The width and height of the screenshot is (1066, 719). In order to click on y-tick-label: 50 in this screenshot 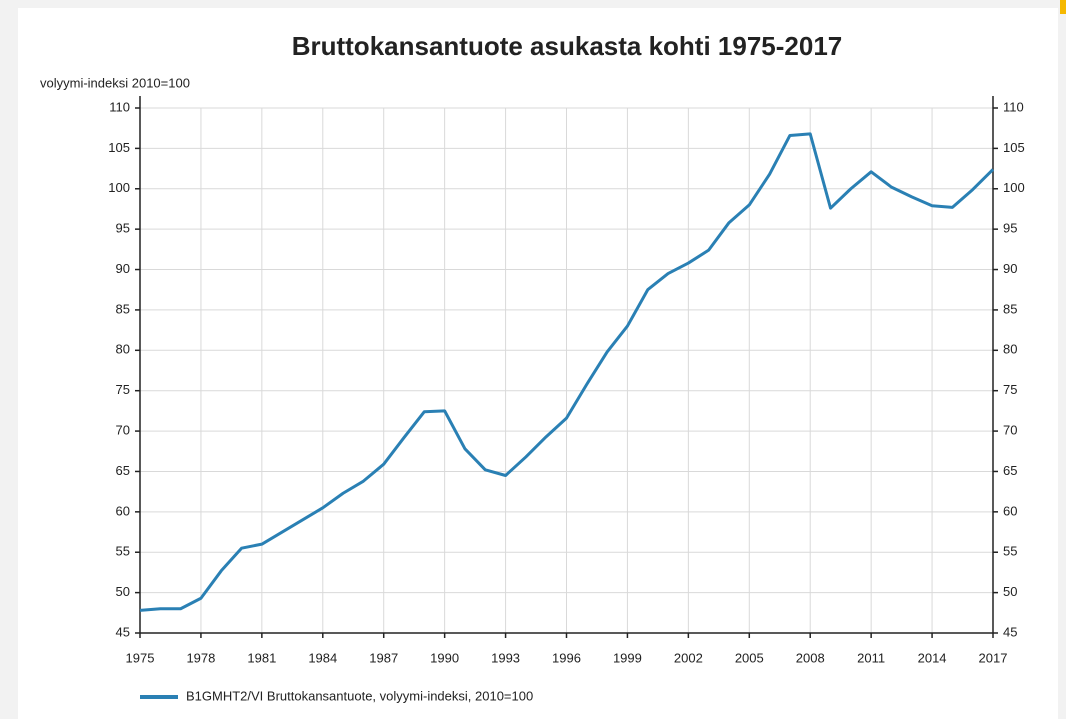, I will do `click(123, 591)`.